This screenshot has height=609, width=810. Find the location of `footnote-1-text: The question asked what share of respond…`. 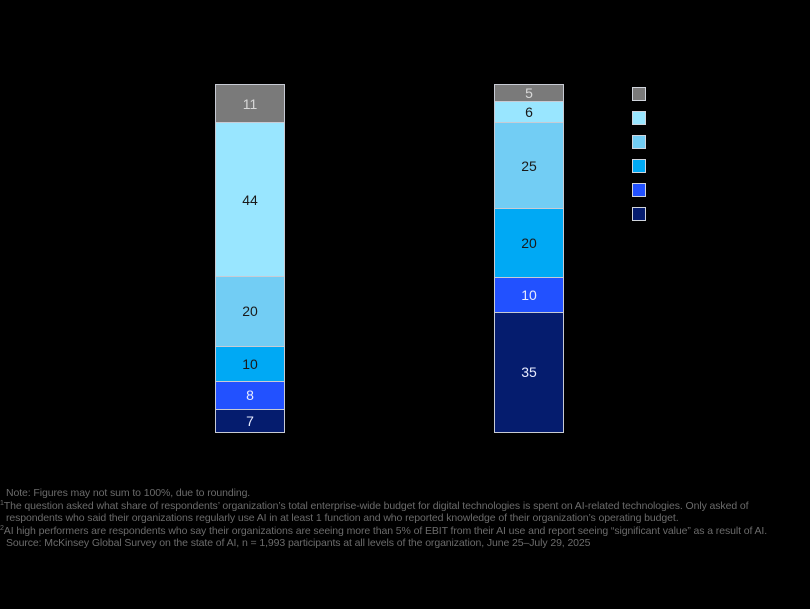

footnote-1-text: The question asked what share of respond… is located at coordinates (376, 505).